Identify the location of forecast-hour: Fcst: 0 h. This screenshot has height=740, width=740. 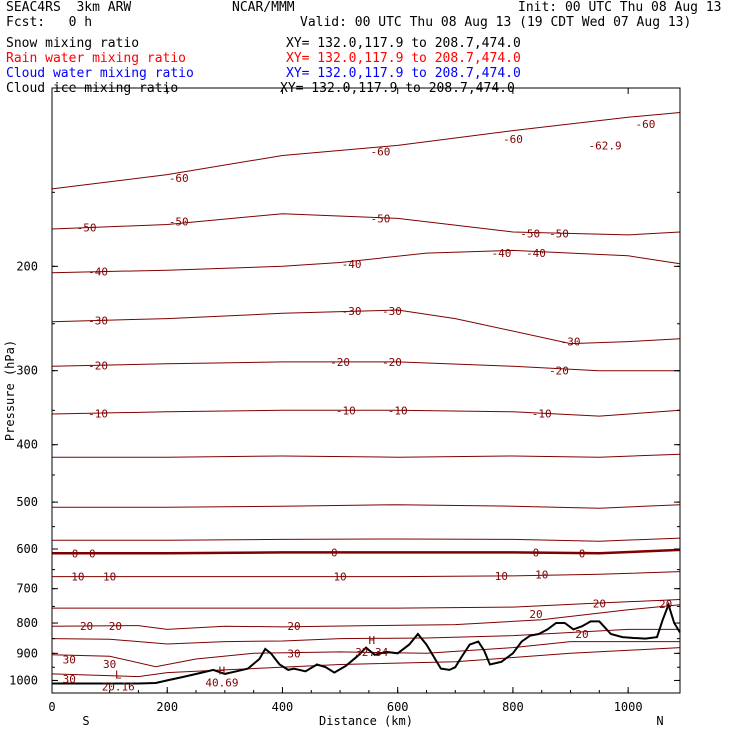
(49, 22).